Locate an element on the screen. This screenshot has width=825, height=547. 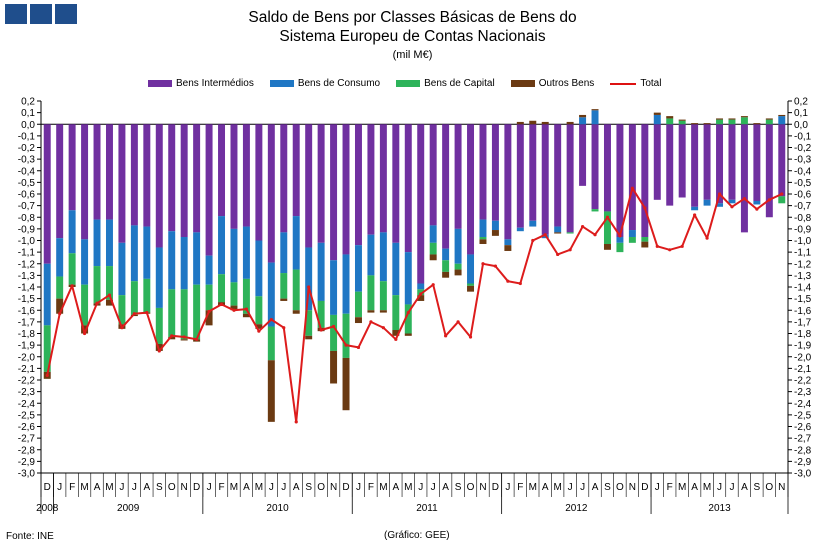
legend-label-total: Total is located at coordinates (651, 83).